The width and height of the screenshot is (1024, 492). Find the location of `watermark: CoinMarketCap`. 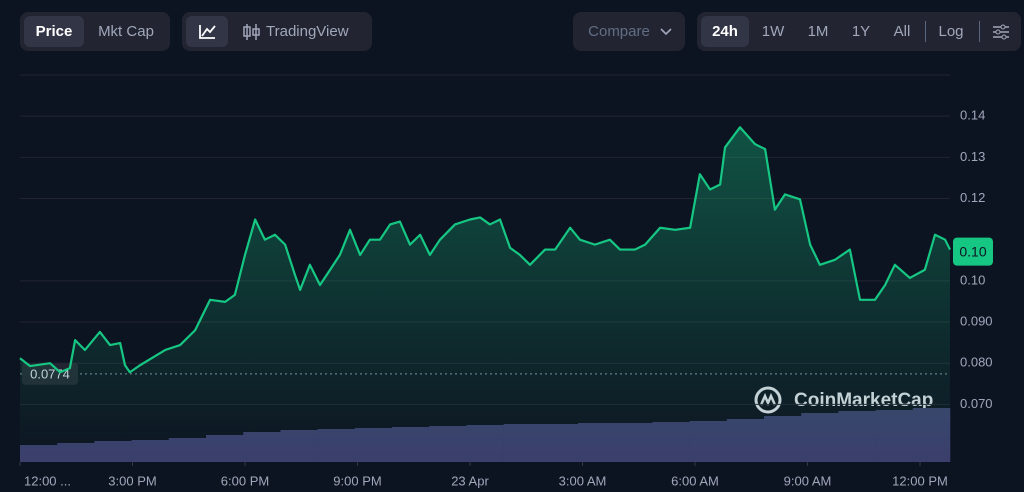

watermark: CoinMarketCap is located at coordinates (863, 400).